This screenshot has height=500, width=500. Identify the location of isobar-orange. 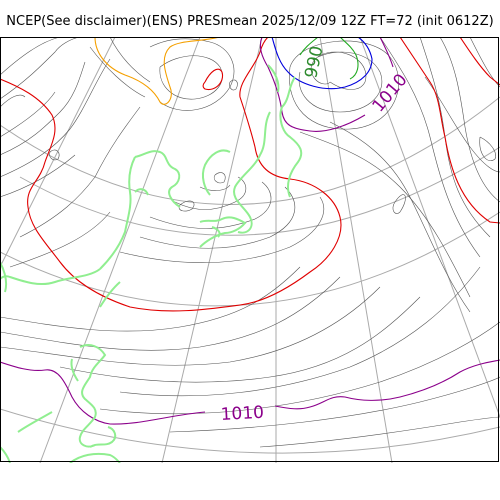
(157, 71).